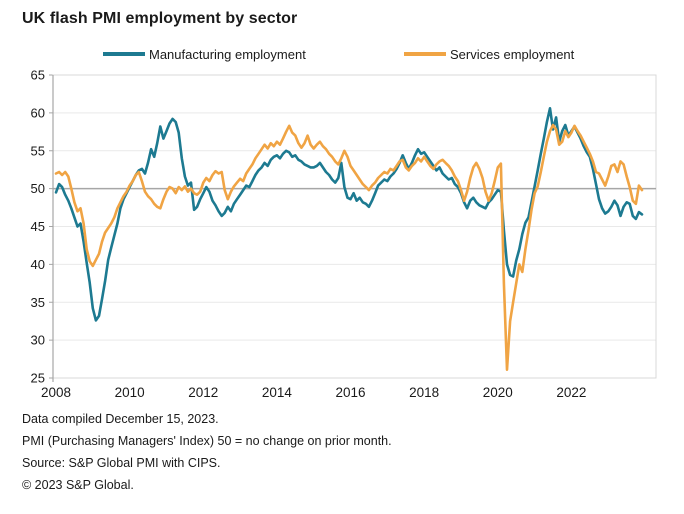  I want to click on y-axis-label: 45, so click(38, 226).